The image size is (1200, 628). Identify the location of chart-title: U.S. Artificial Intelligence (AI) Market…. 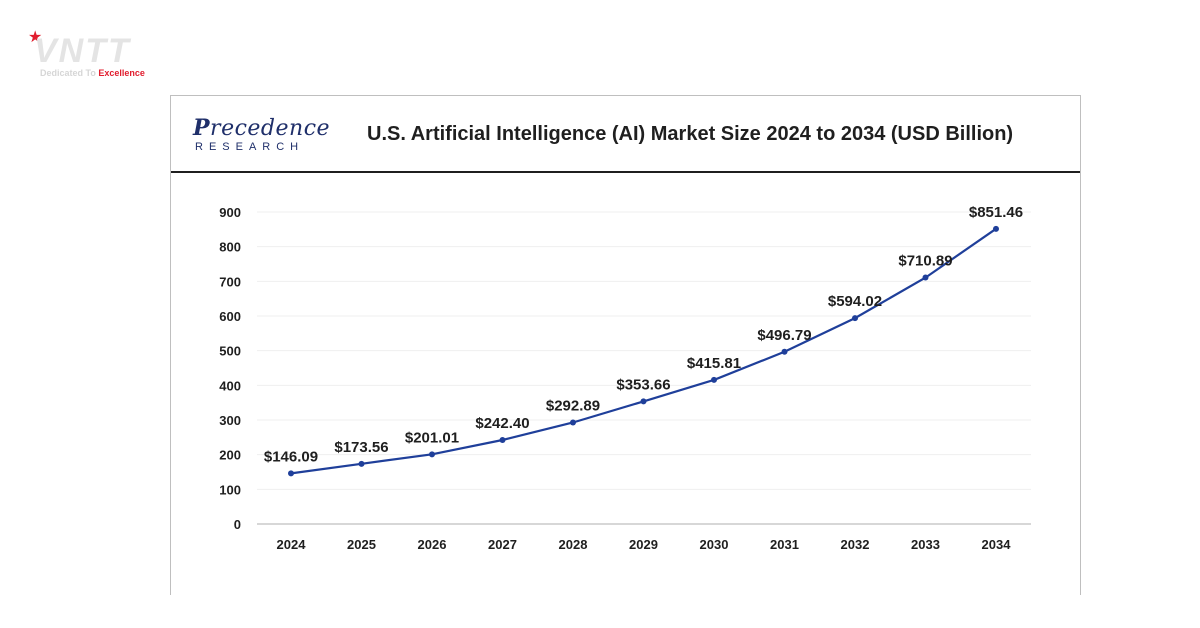
(690, 134).